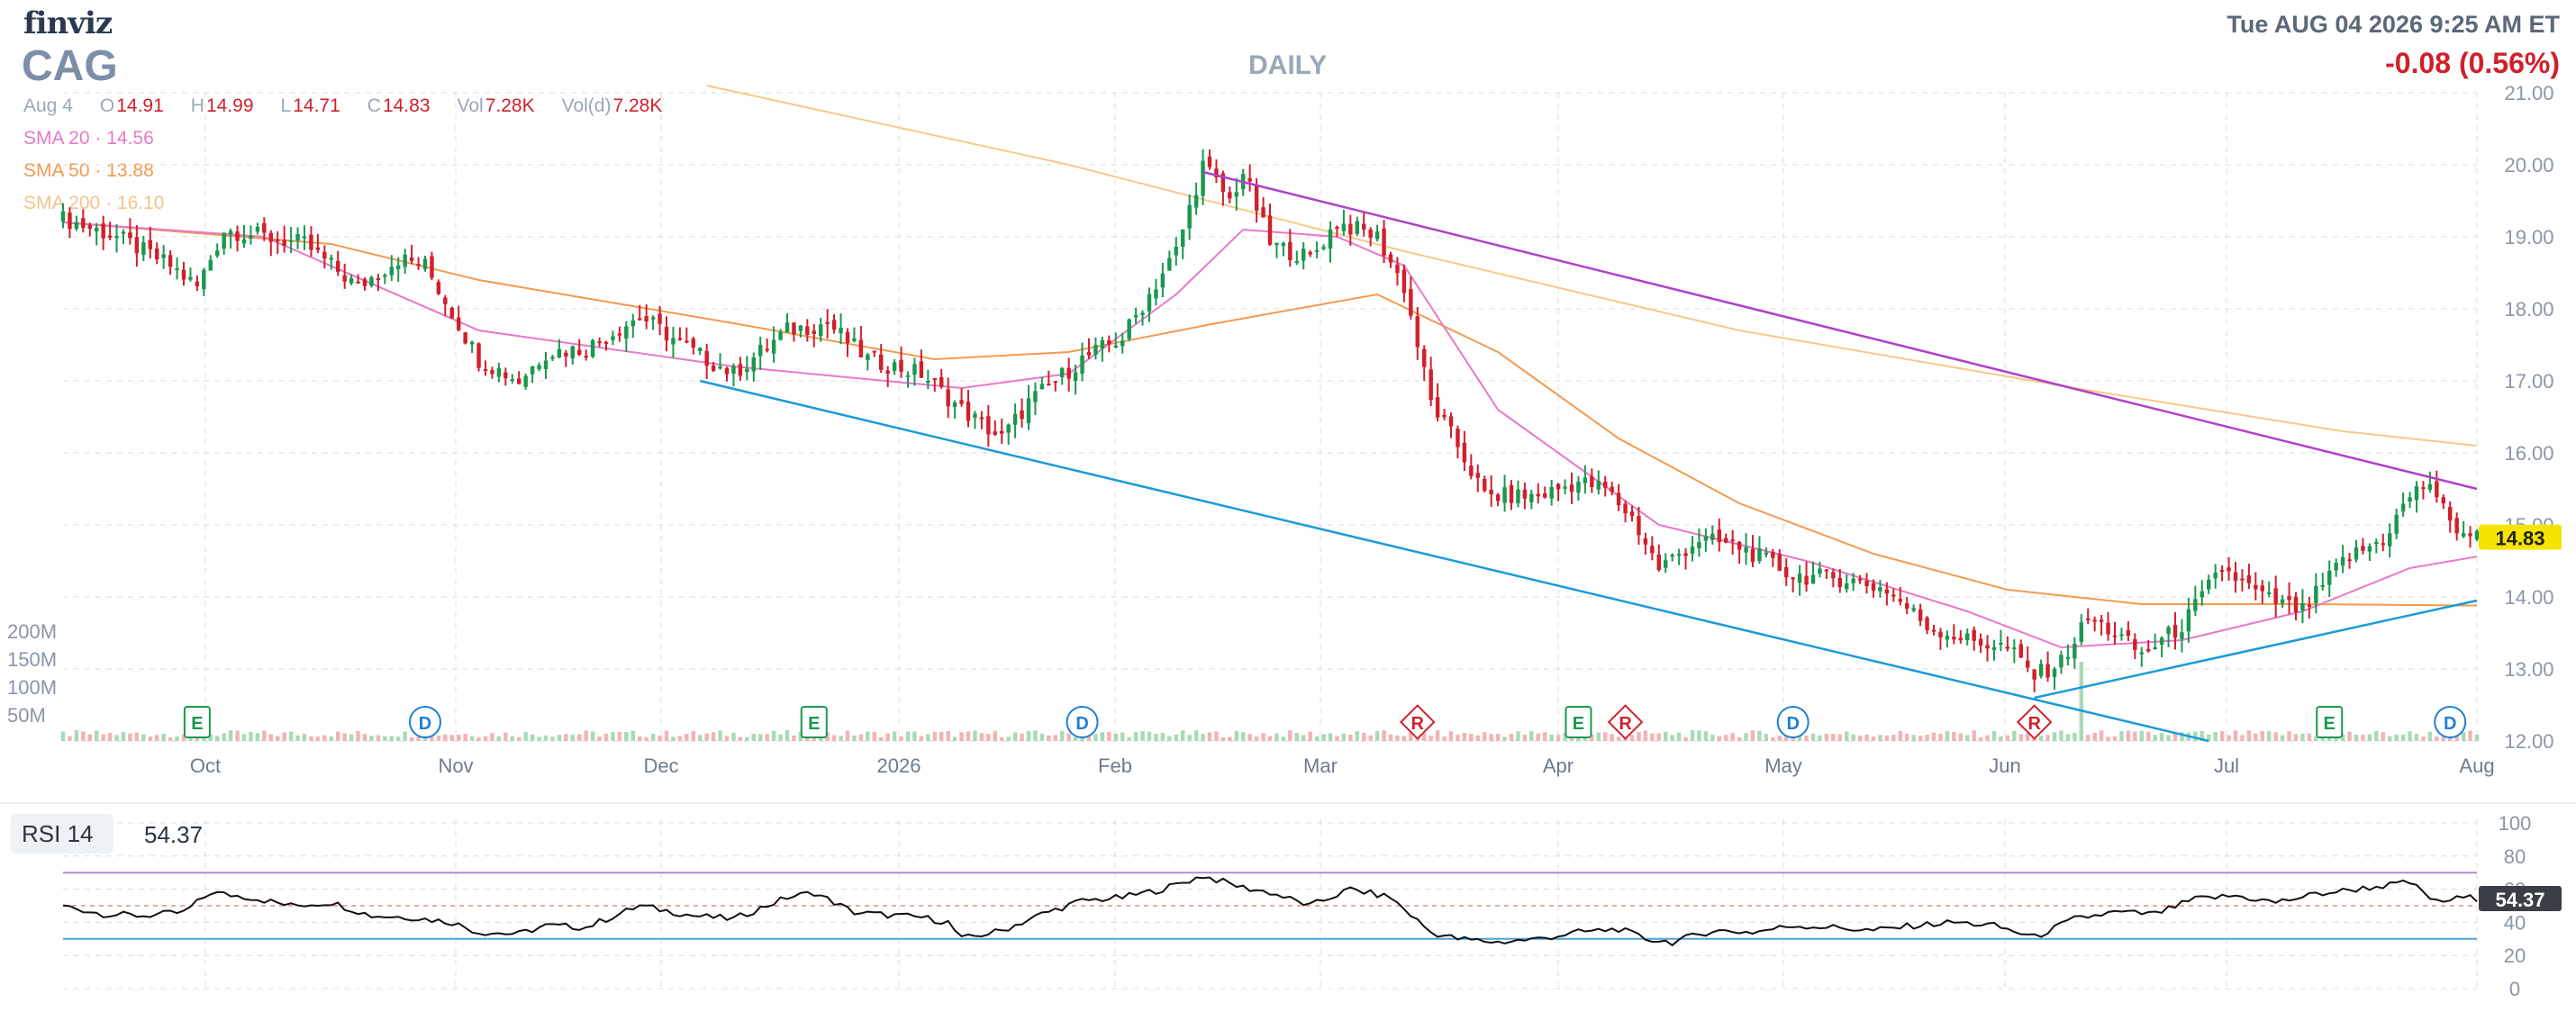 The image size is (2576, 1012). I want to click on price-change: -0.08 (0.56%), so click(2472, 63).